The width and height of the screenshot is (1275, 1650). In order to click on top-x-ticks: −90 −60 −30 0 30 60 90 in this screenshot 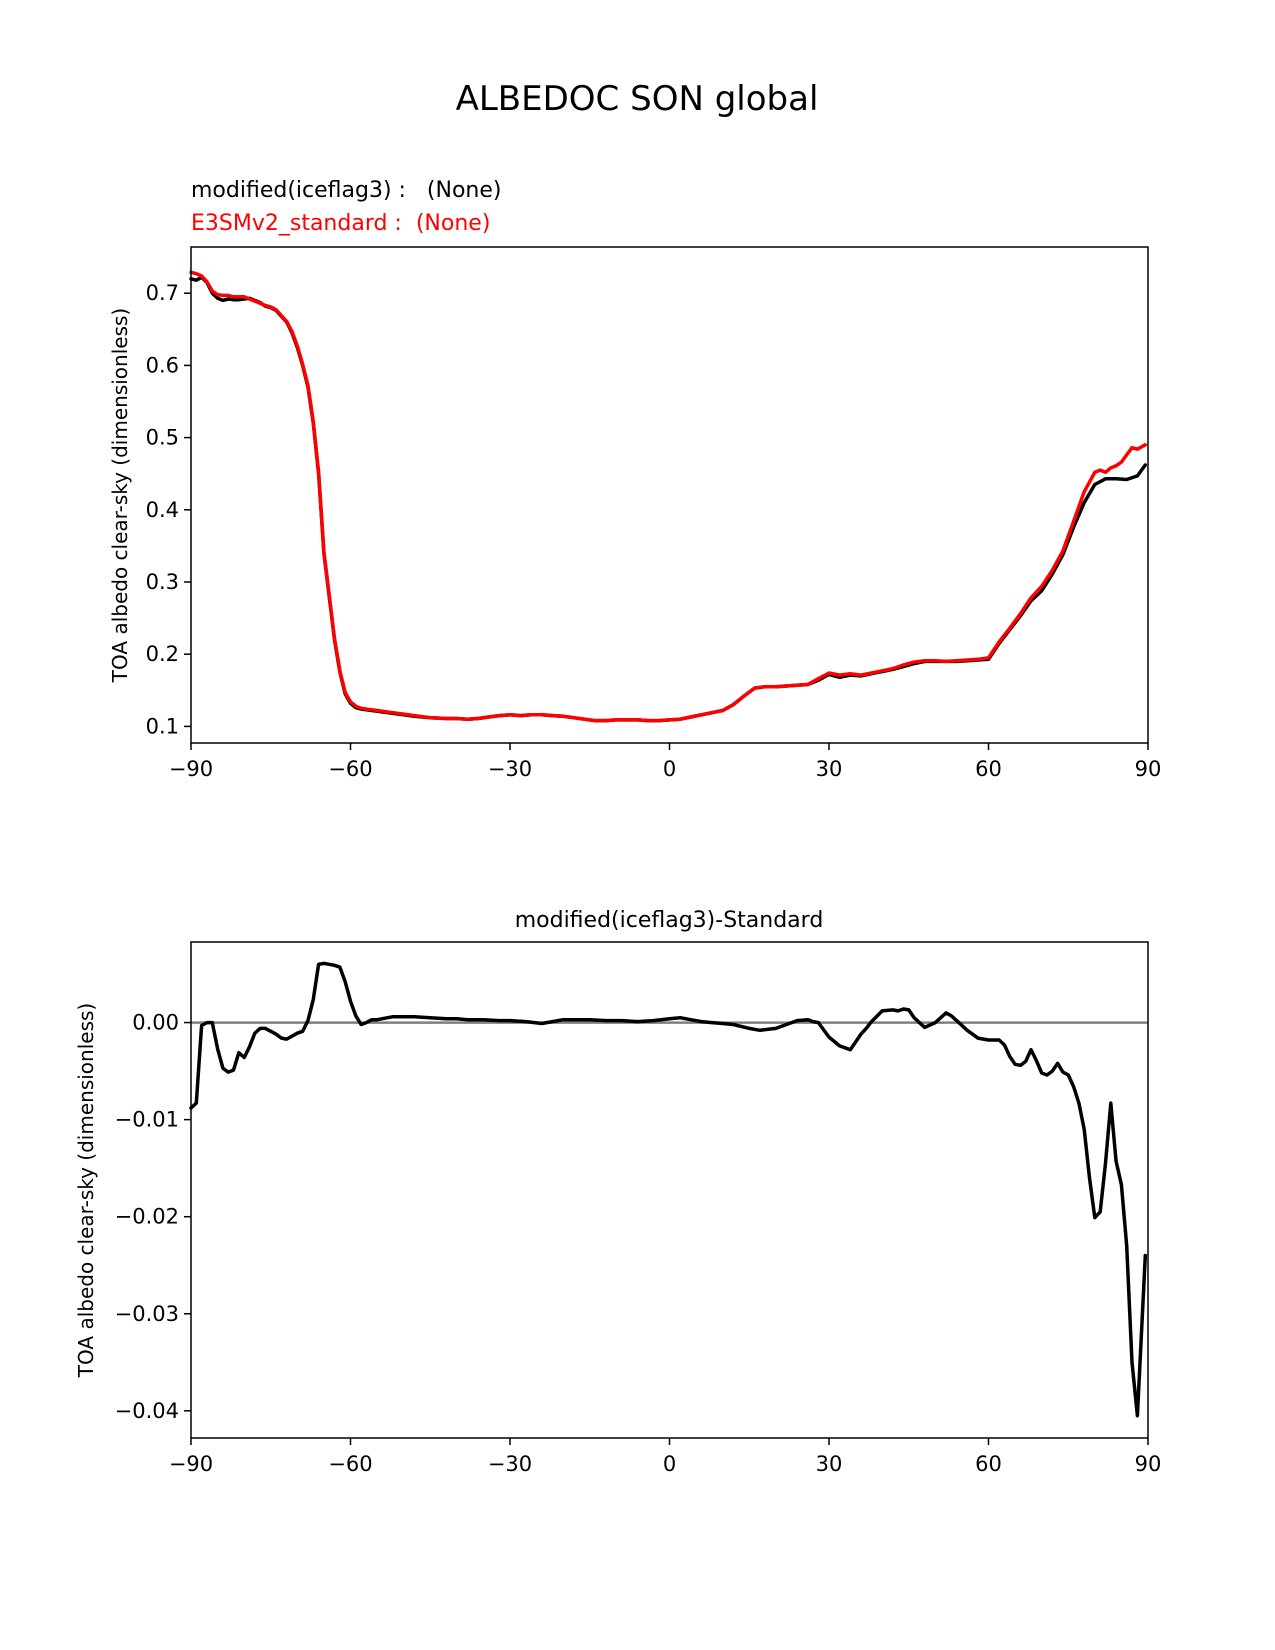, I will do `click(665, 762)`.